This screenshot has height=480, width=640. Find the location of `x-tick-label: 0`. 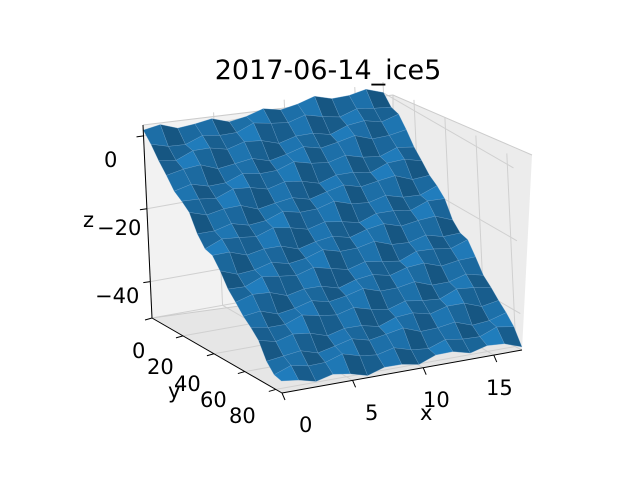

x-tick-label: 0 is located at coordinates (305, 425).